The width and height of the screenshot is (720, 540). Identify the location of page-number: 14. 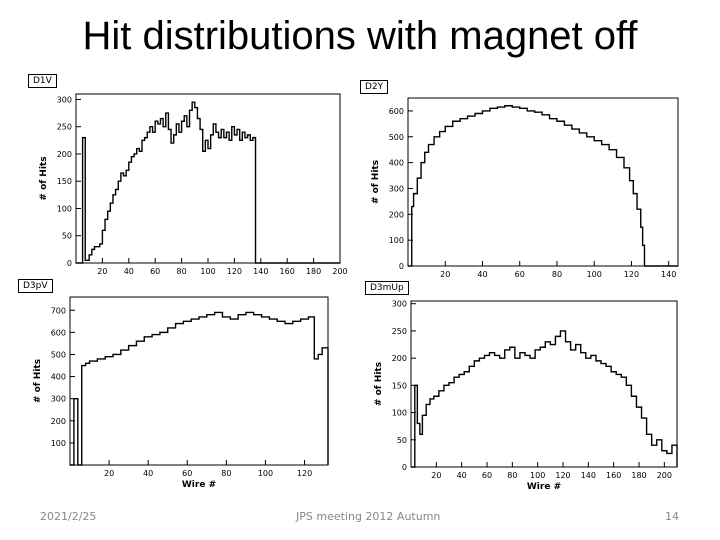
(672, 516).